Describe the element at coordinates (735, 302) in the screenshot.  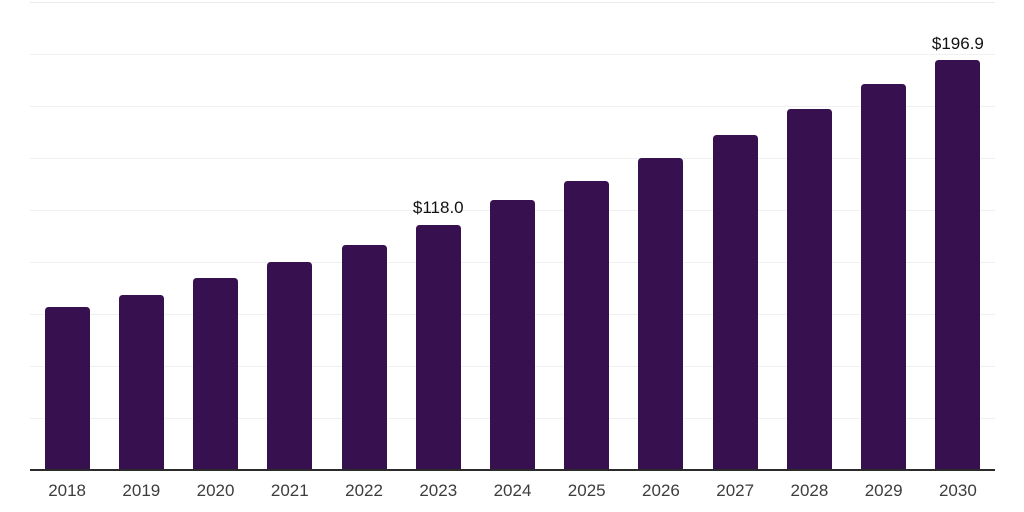
I see `bar-2027` at that location.